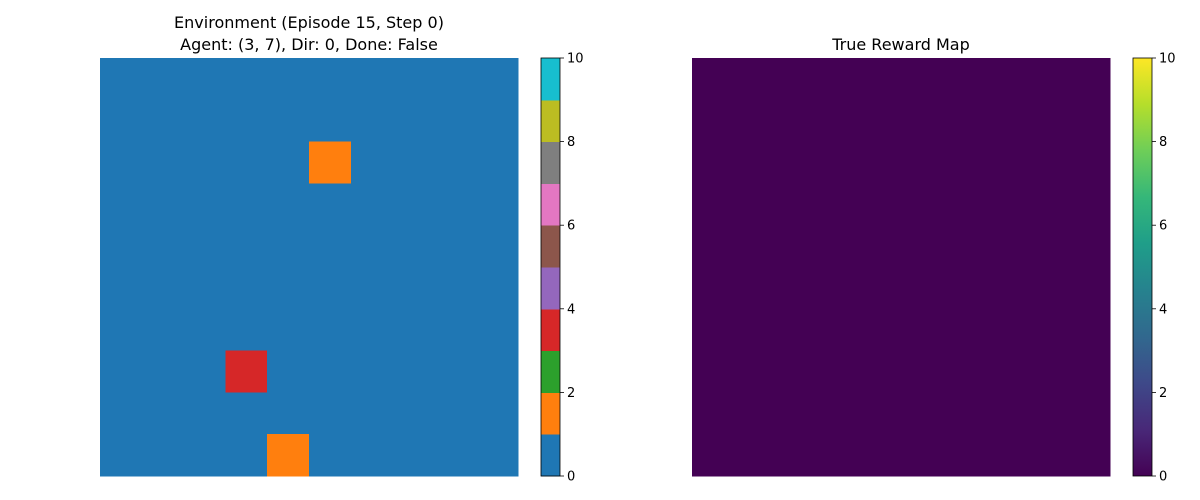 This screenshot has height=500, width=1200. What do you see at coordinates (571, 142) in the screenshot?
I see `colorbar-tick-label: 8` at bounding box center [571, 142].